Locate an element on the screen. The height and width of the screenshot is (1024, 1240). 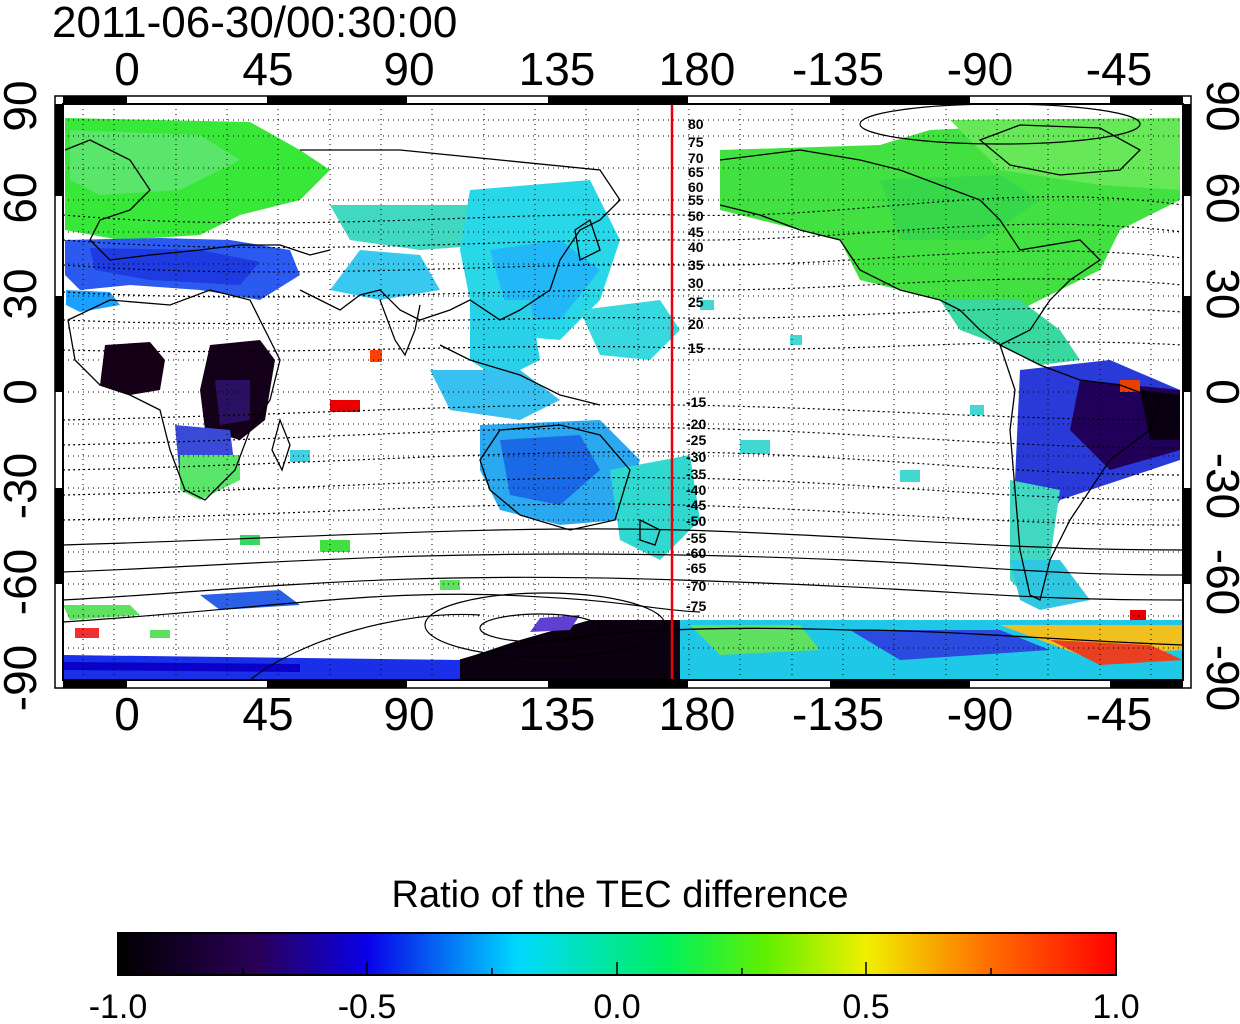
colorbar-title: Ratio of the TEC difference is located at coordinates (620, 895).